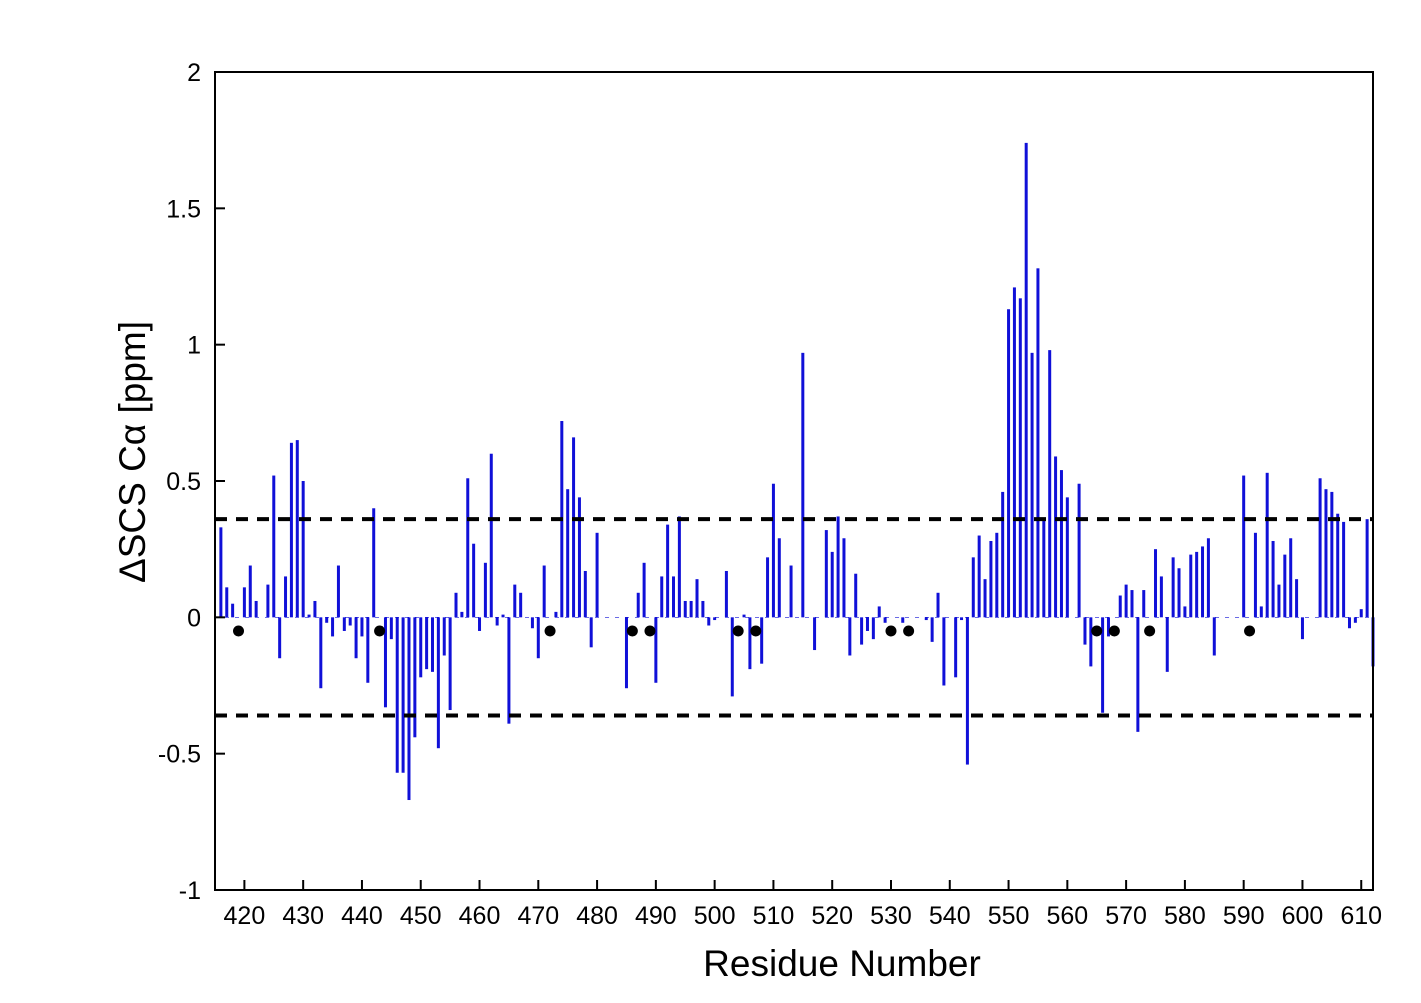  Describe the element at coordinates (1067, 916) in the screenshot. I see `x-tick-label-560: 560` at that location.